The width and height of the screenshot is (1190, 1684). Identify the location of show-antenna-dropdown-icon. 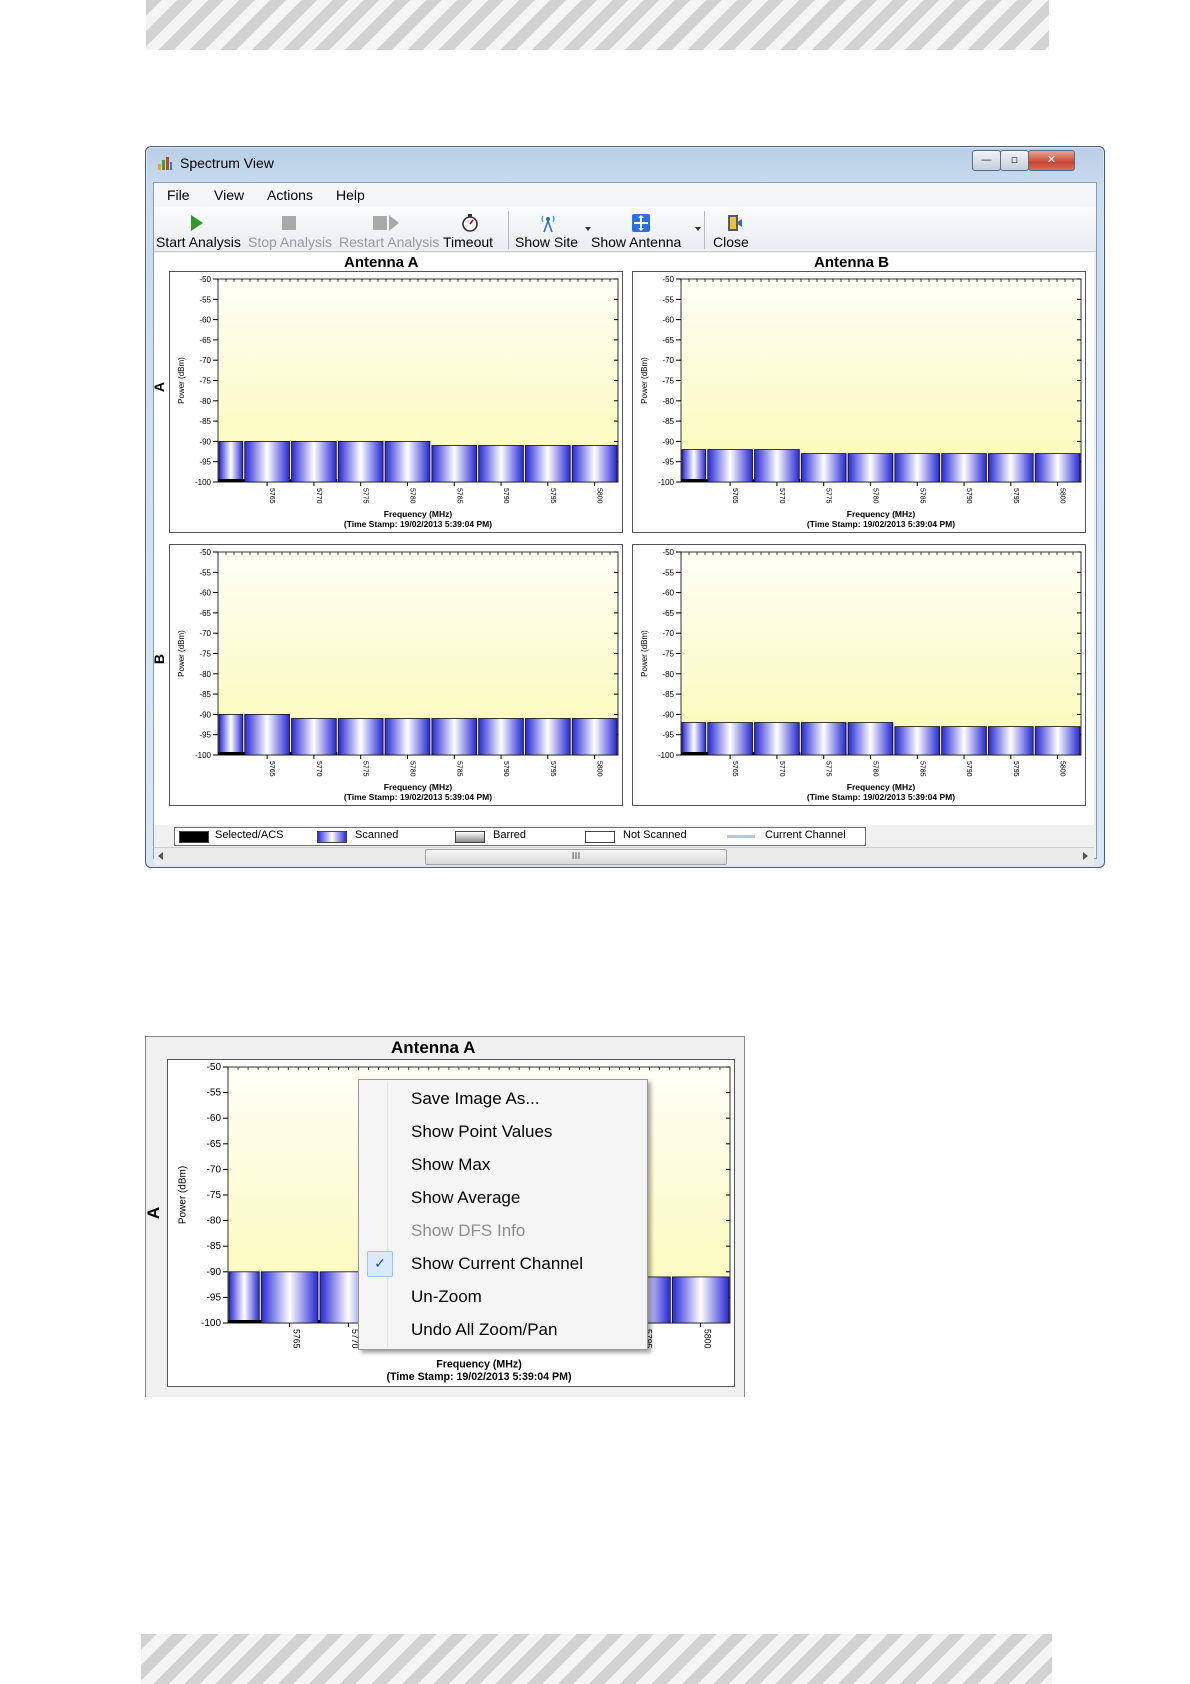
(698, 229).